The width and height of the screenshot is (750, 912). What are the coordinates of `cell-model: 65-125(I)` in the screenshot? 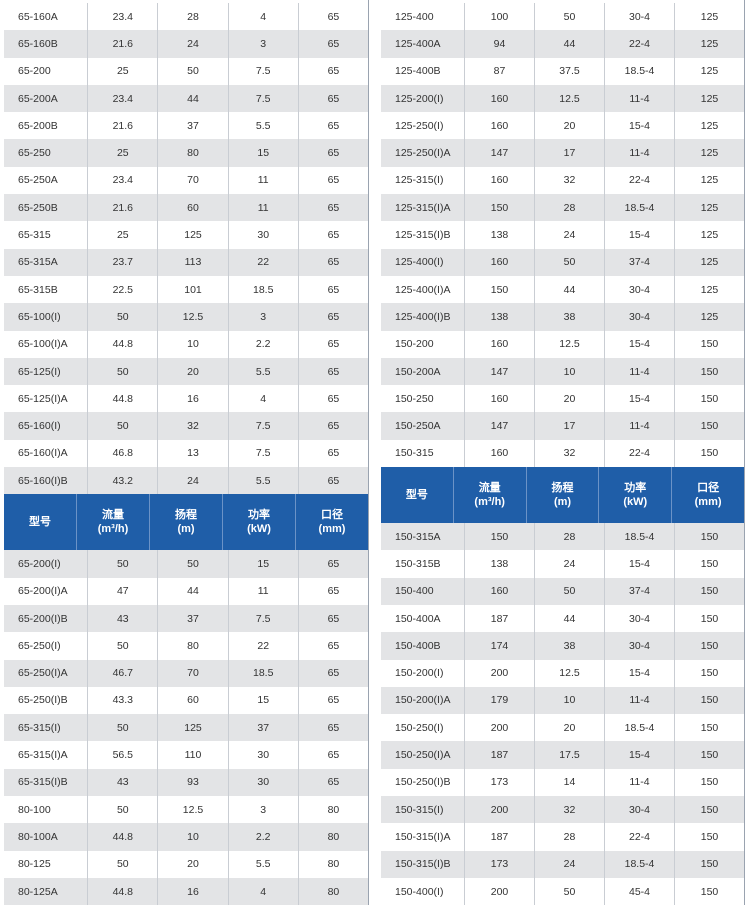 It's located at (46, 371).